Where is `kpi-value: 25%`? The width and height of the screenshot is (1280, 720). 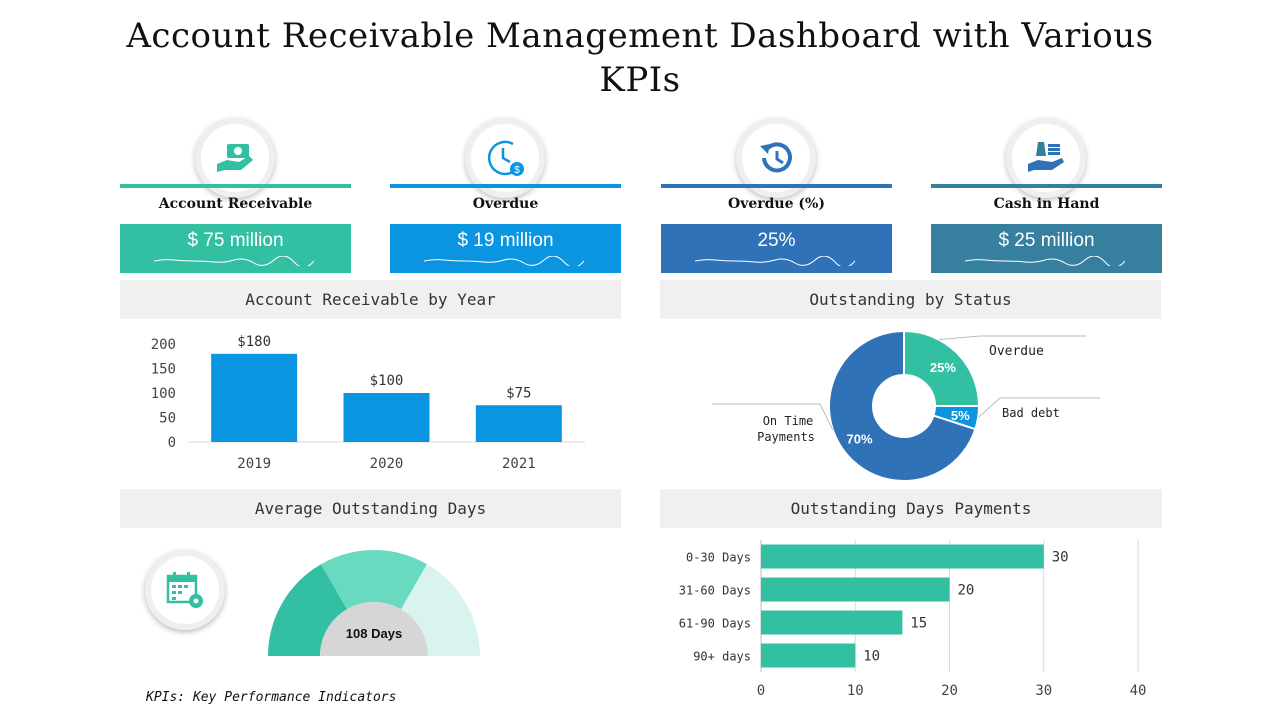 kpi-value: 25% is located at coordinates (776, 240).